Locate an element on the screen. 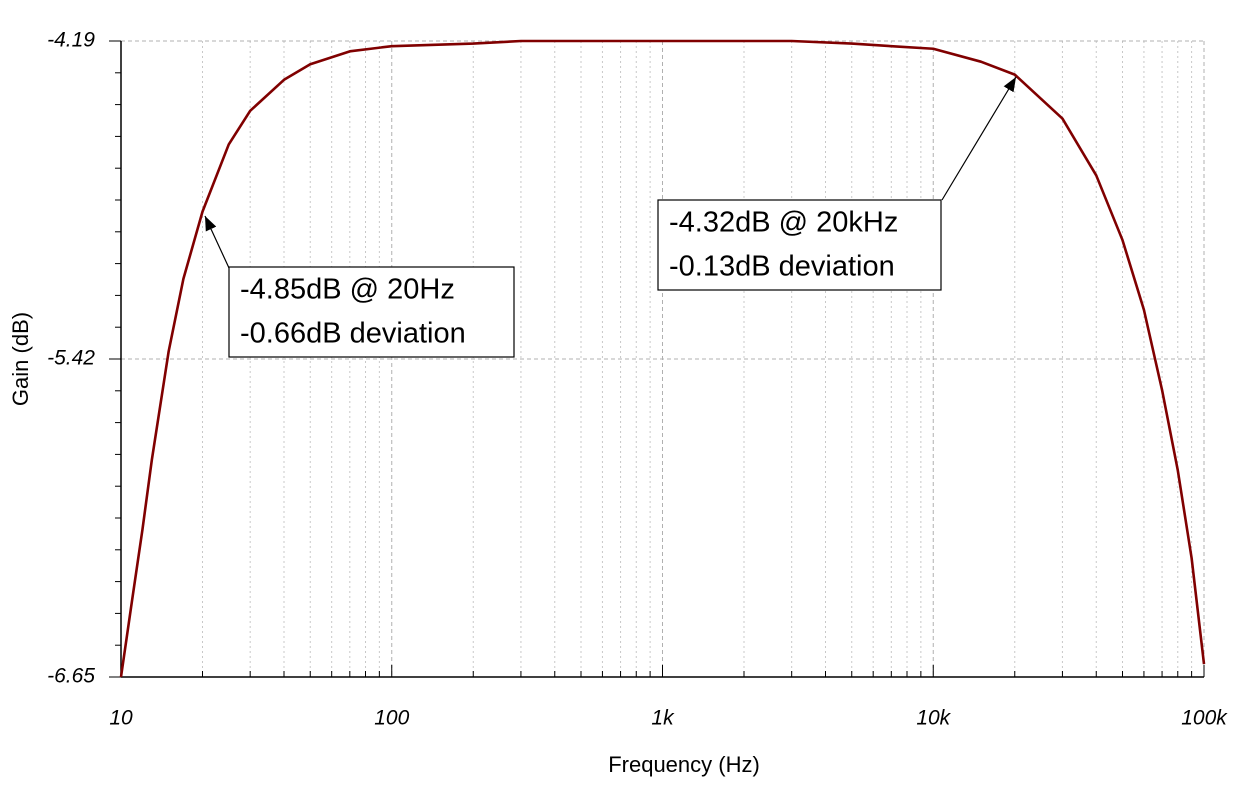 Image resolution: width=1250 pixels, height=798 pixels. annotation-text: -4.32dB @ 20kHz is located at coordinates (783, 223).